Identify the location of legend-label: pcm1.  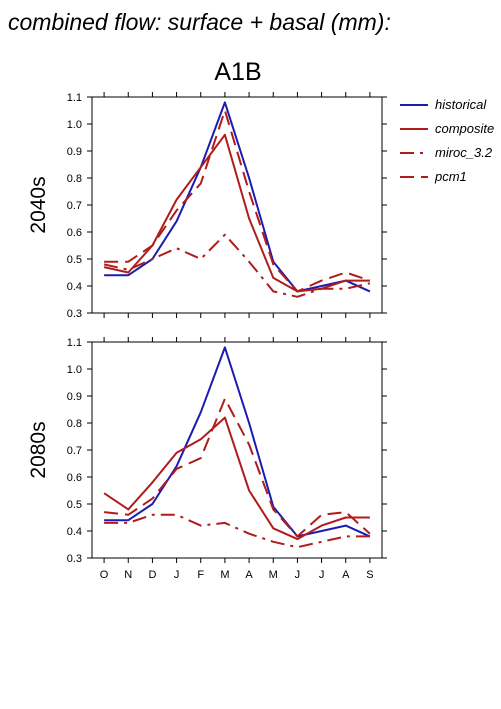
(450, 176).